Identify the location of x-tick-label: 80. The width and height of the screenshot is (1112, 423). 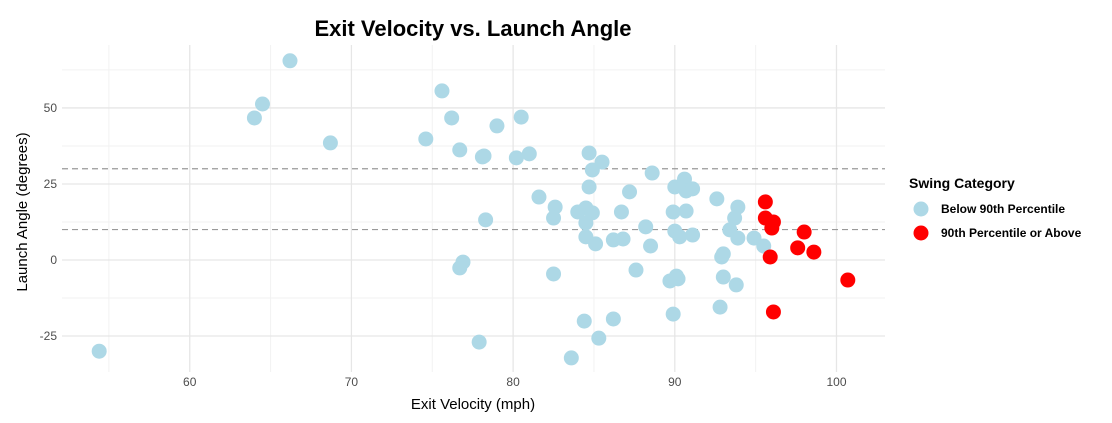
(513, 382).